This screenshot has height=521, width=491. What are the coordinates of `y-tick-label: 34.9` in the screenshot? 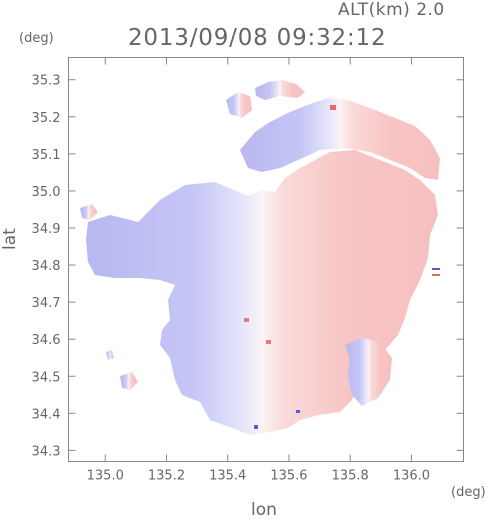 It's located at (46, 229).